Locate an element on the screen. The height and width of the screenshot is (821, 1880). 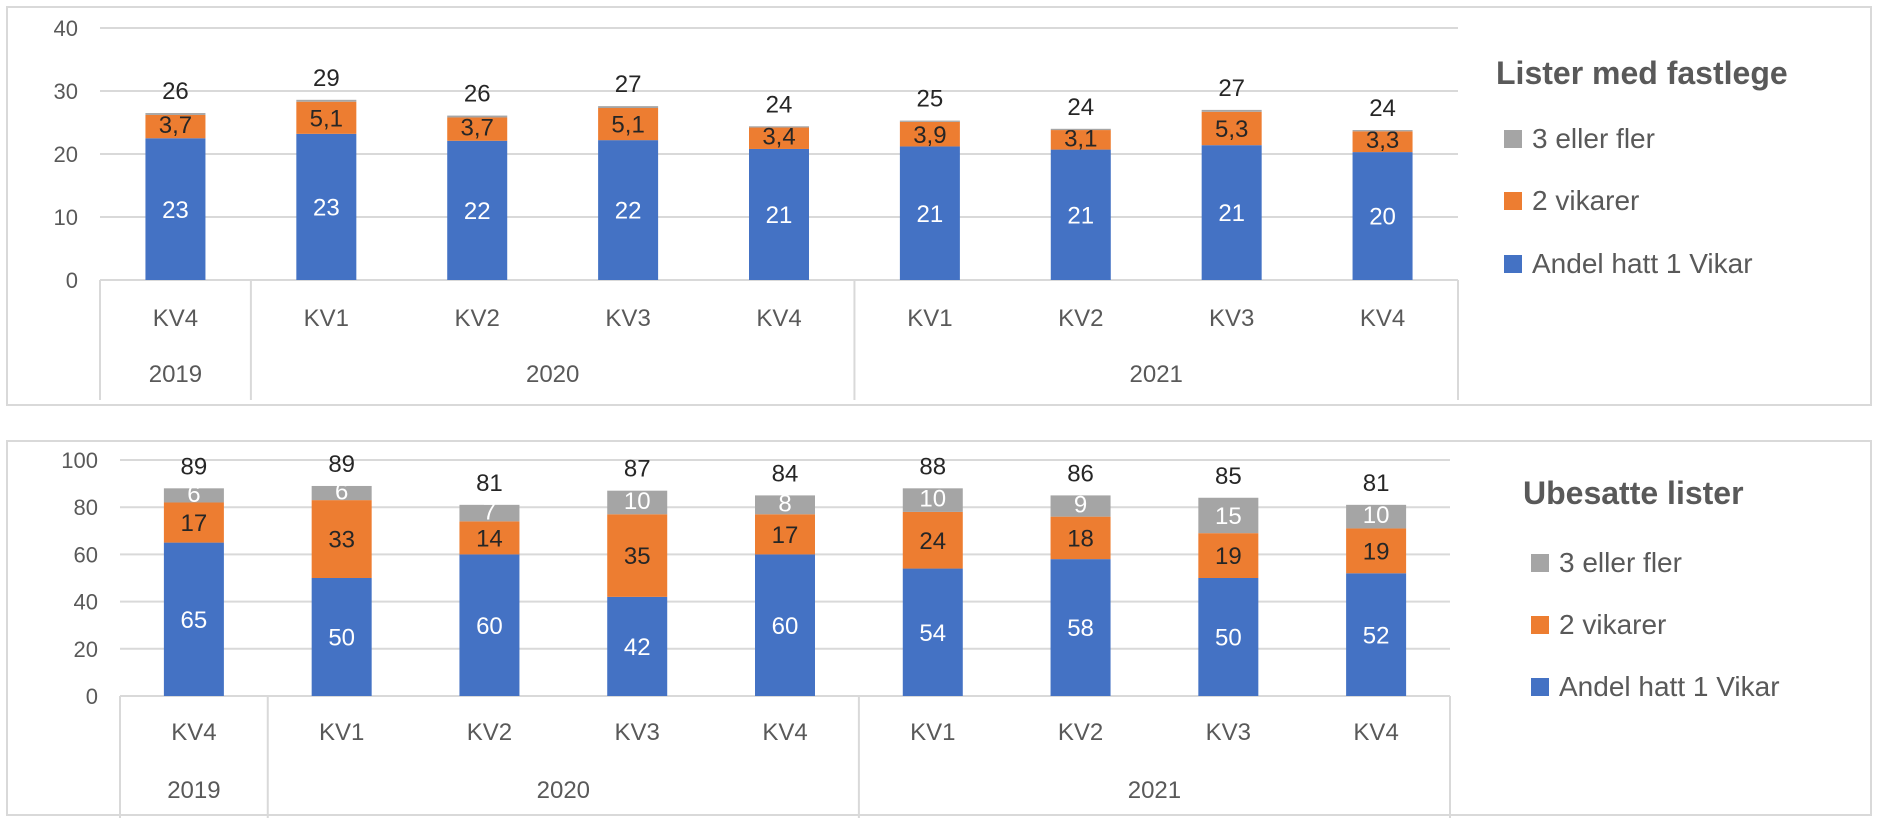
data-label: 33 is located at coordinates (341, 540).